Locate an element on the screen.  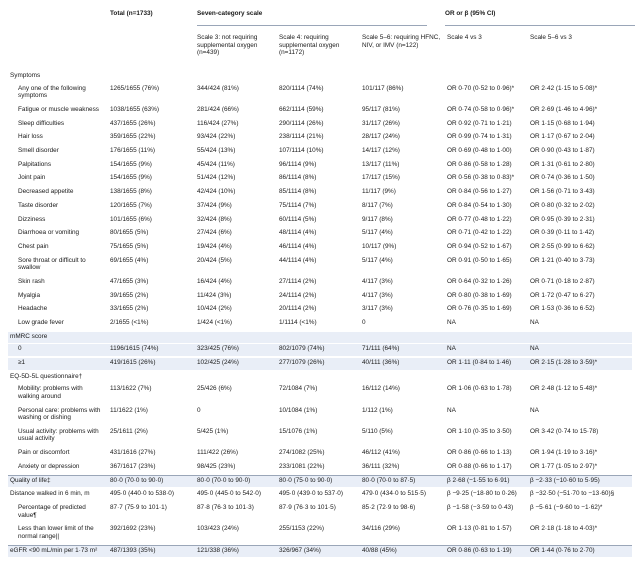
table-cell: OR 2·48 (1·12 to 5·48)* is located at coordinates (564, 389).